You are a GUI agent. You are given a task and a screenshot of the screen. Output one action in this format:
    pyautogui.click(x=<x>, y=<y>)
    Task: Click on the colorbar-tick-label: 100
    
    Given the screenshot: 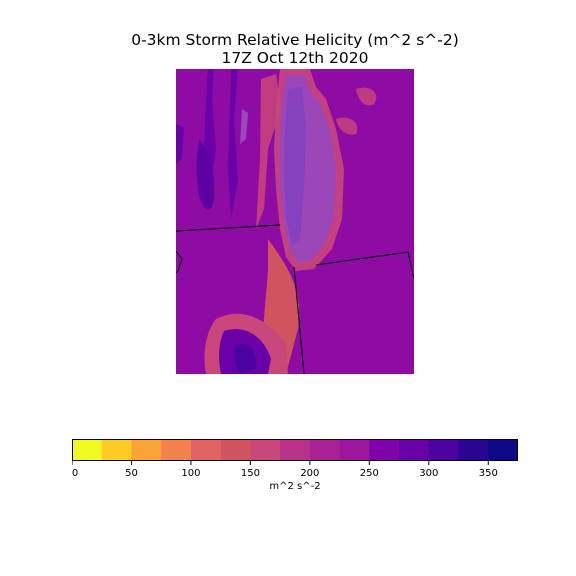 What is the action you would take?
    pyautogui.click(x=190, y=473)
    